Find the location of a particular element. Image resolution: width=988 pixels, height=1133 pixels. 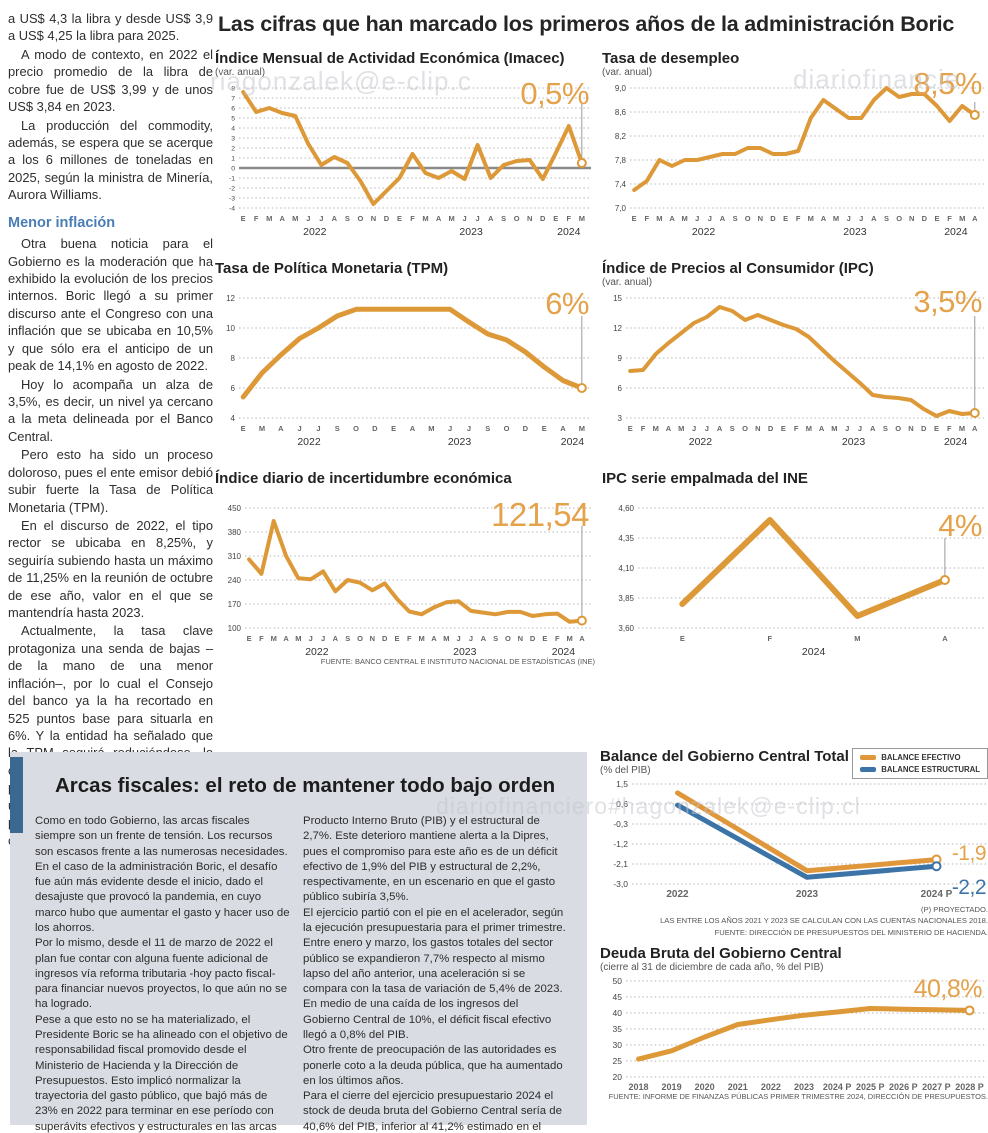

svg-text: 170 is located at coordinates (235, 604).